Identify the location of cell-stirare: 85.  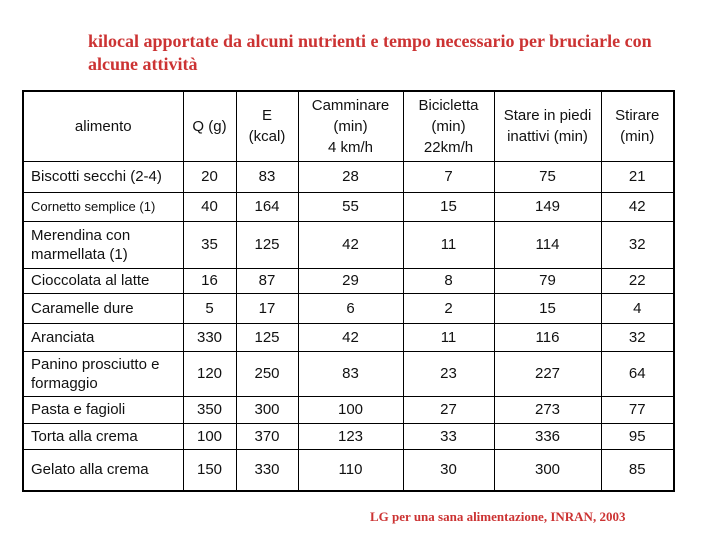
(637, 470).